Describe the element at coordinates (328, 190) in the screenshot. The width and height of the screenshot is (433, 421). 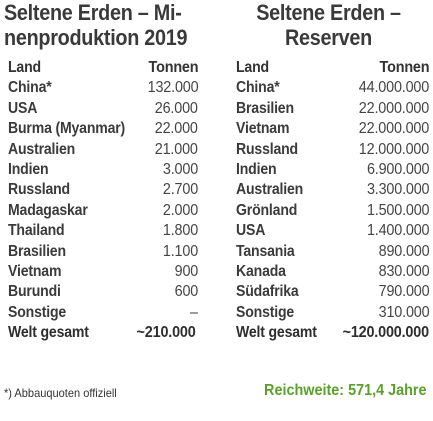
I see `table-row: Australien 3.300.000` at that location.